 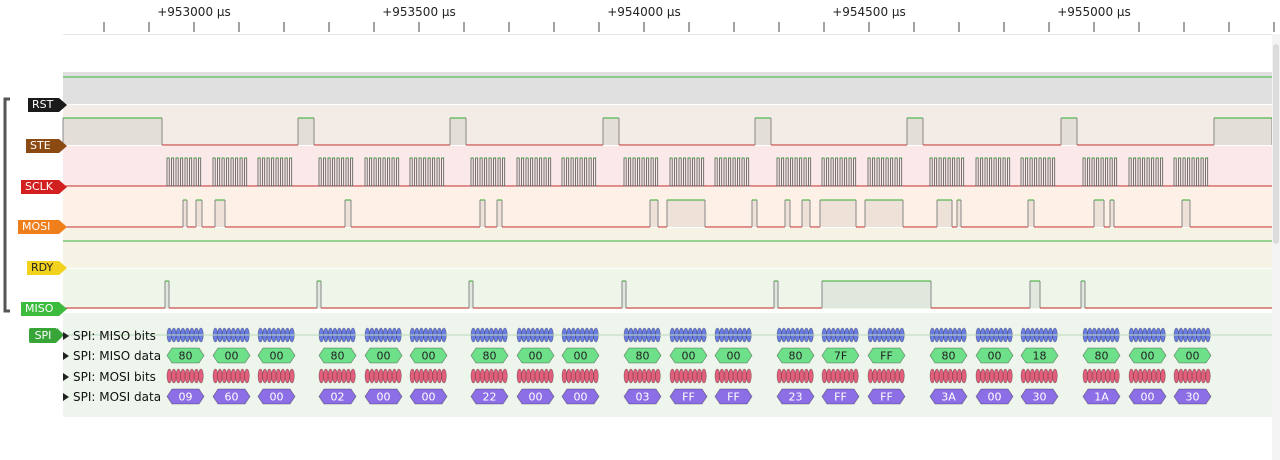 I want to click on channel-label-mosi: MOSI, so click(x=42, y=227).